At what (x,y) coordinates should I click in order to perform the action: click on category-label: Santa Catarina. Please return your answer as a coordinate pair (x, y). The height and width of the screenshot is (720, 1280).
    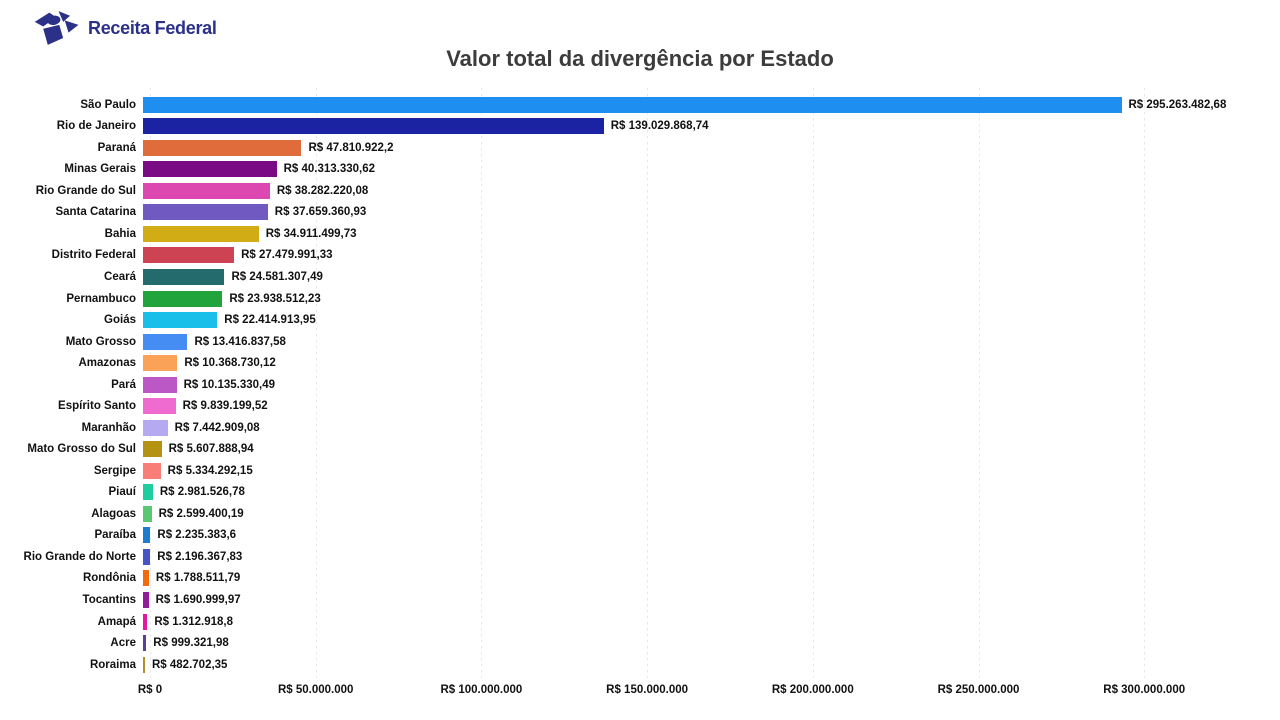
    Looking at the image, I should click on (95, 212).